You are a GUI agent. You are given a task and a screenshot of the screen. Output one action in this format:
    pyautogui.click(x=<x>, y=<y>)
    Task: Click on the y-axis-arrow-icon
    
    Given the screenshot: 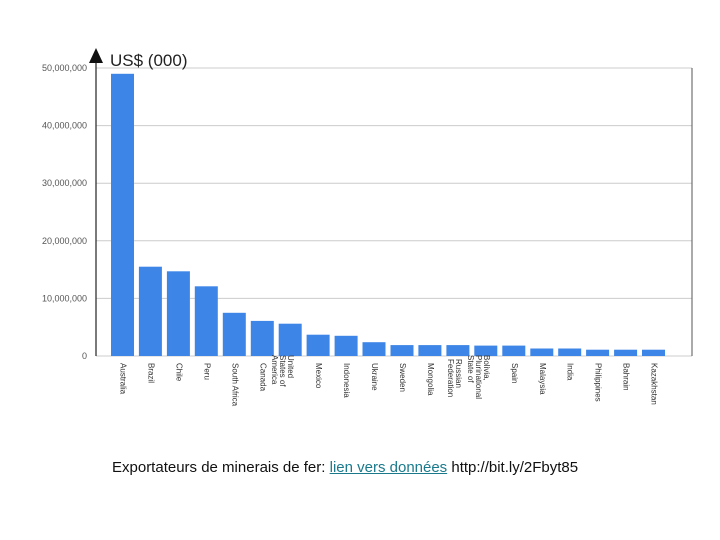 What is the action you would take?
    pyautogui.click(x=96, y=55)
    